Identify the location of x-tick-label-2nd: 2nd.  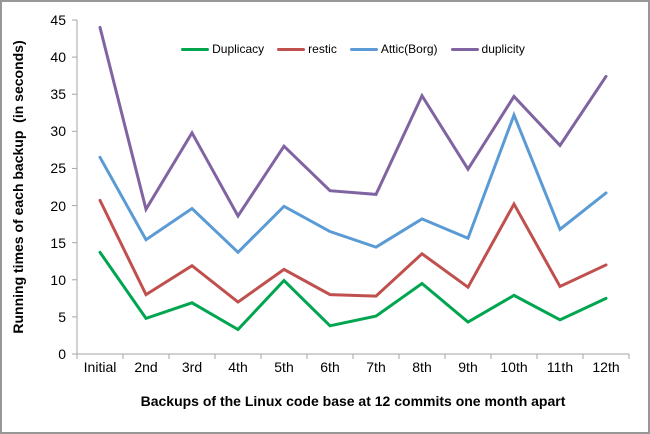
(146, 367).